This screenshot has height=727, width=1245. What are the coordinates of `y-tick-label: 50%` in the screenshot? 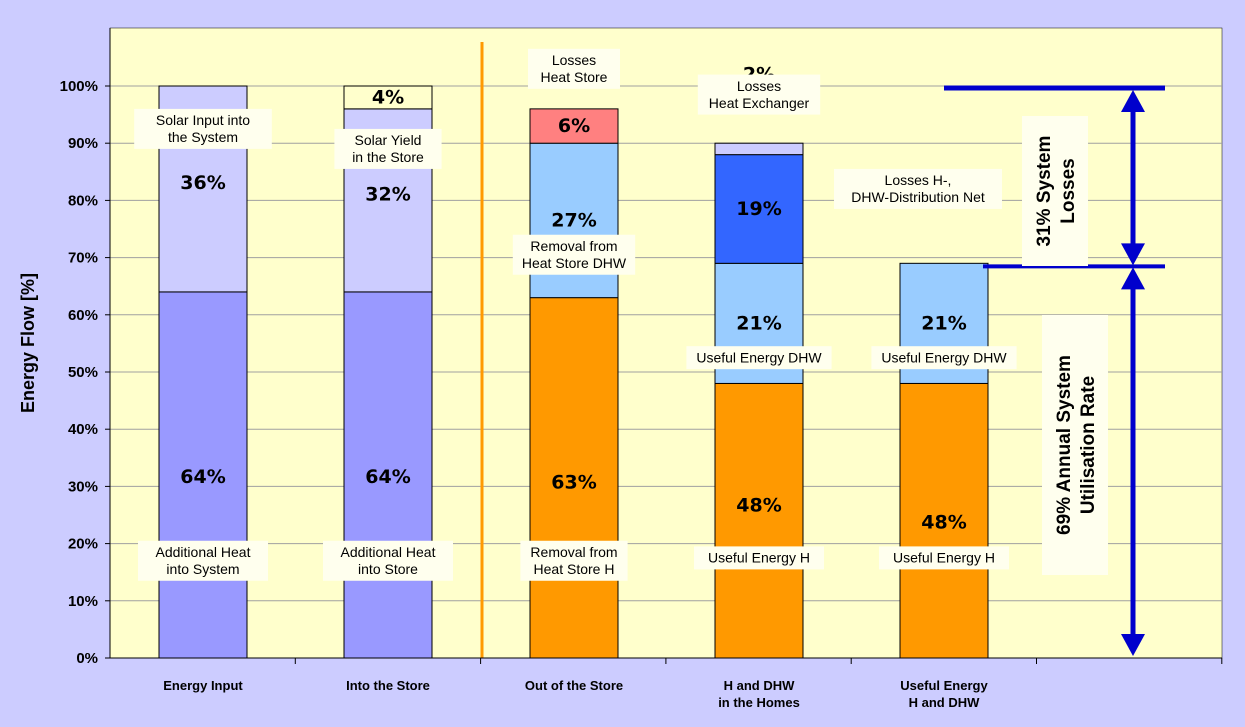 It's located at (83, 372).